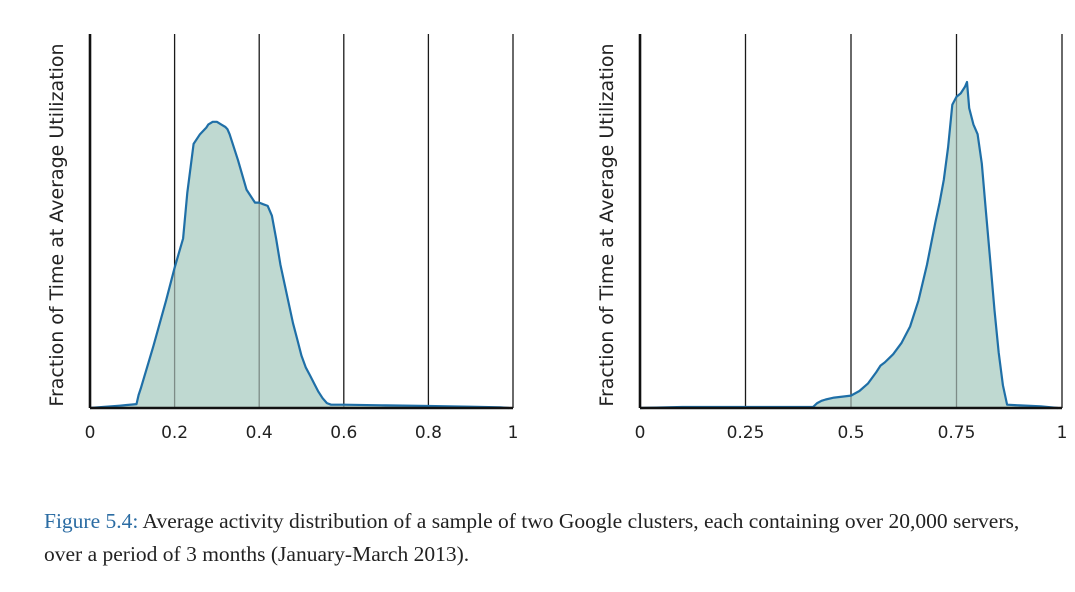  I want to click on chart-2-tick-label: 0.75, so click(957, 433).